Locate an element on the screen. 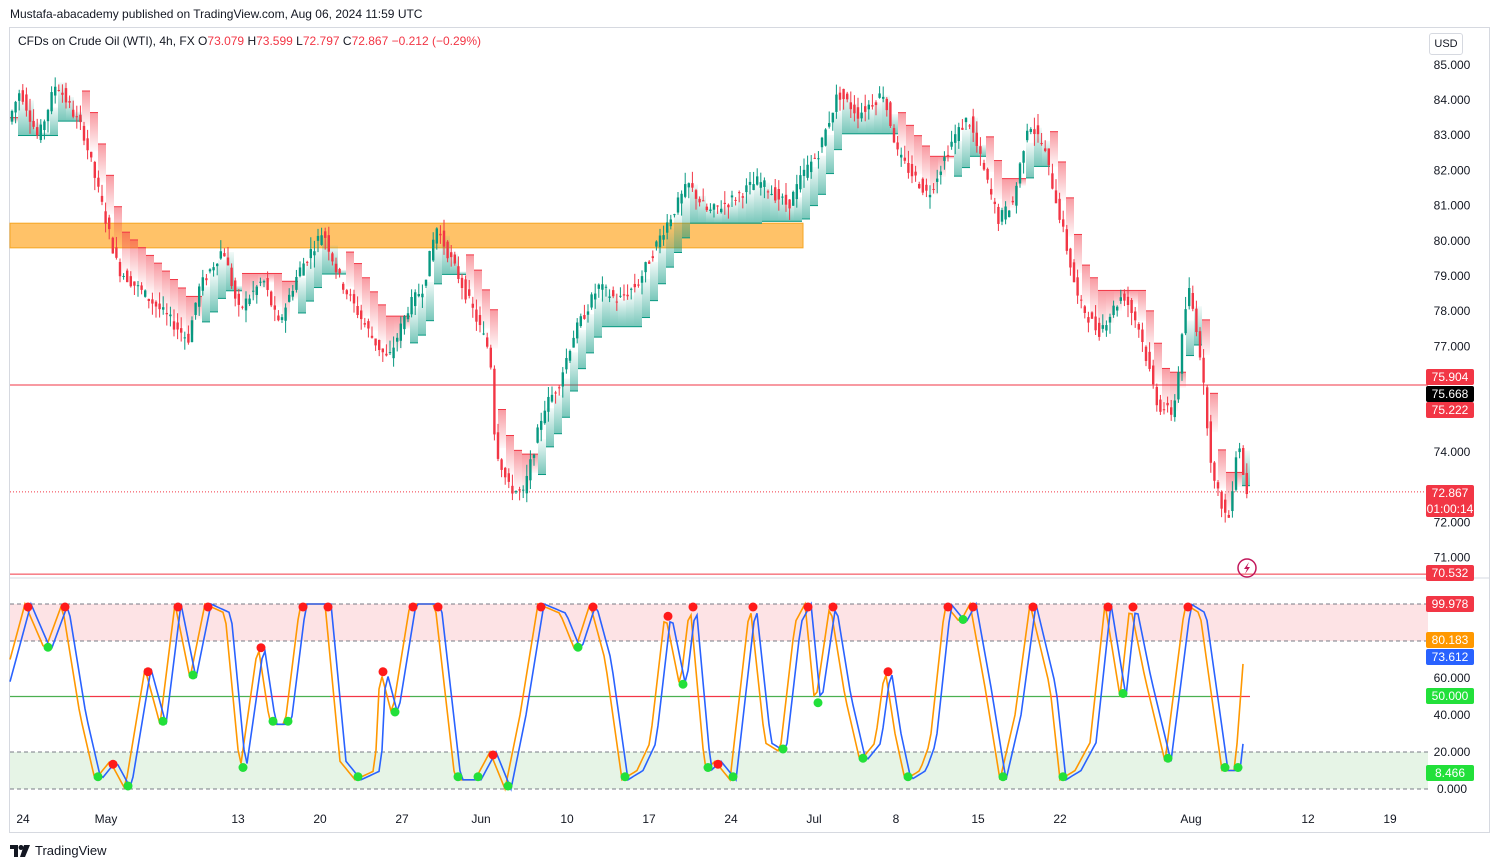 This screenshot has height=868, width=1500. price-tick-label: 85.000 is located at coordinates (1452, 65).